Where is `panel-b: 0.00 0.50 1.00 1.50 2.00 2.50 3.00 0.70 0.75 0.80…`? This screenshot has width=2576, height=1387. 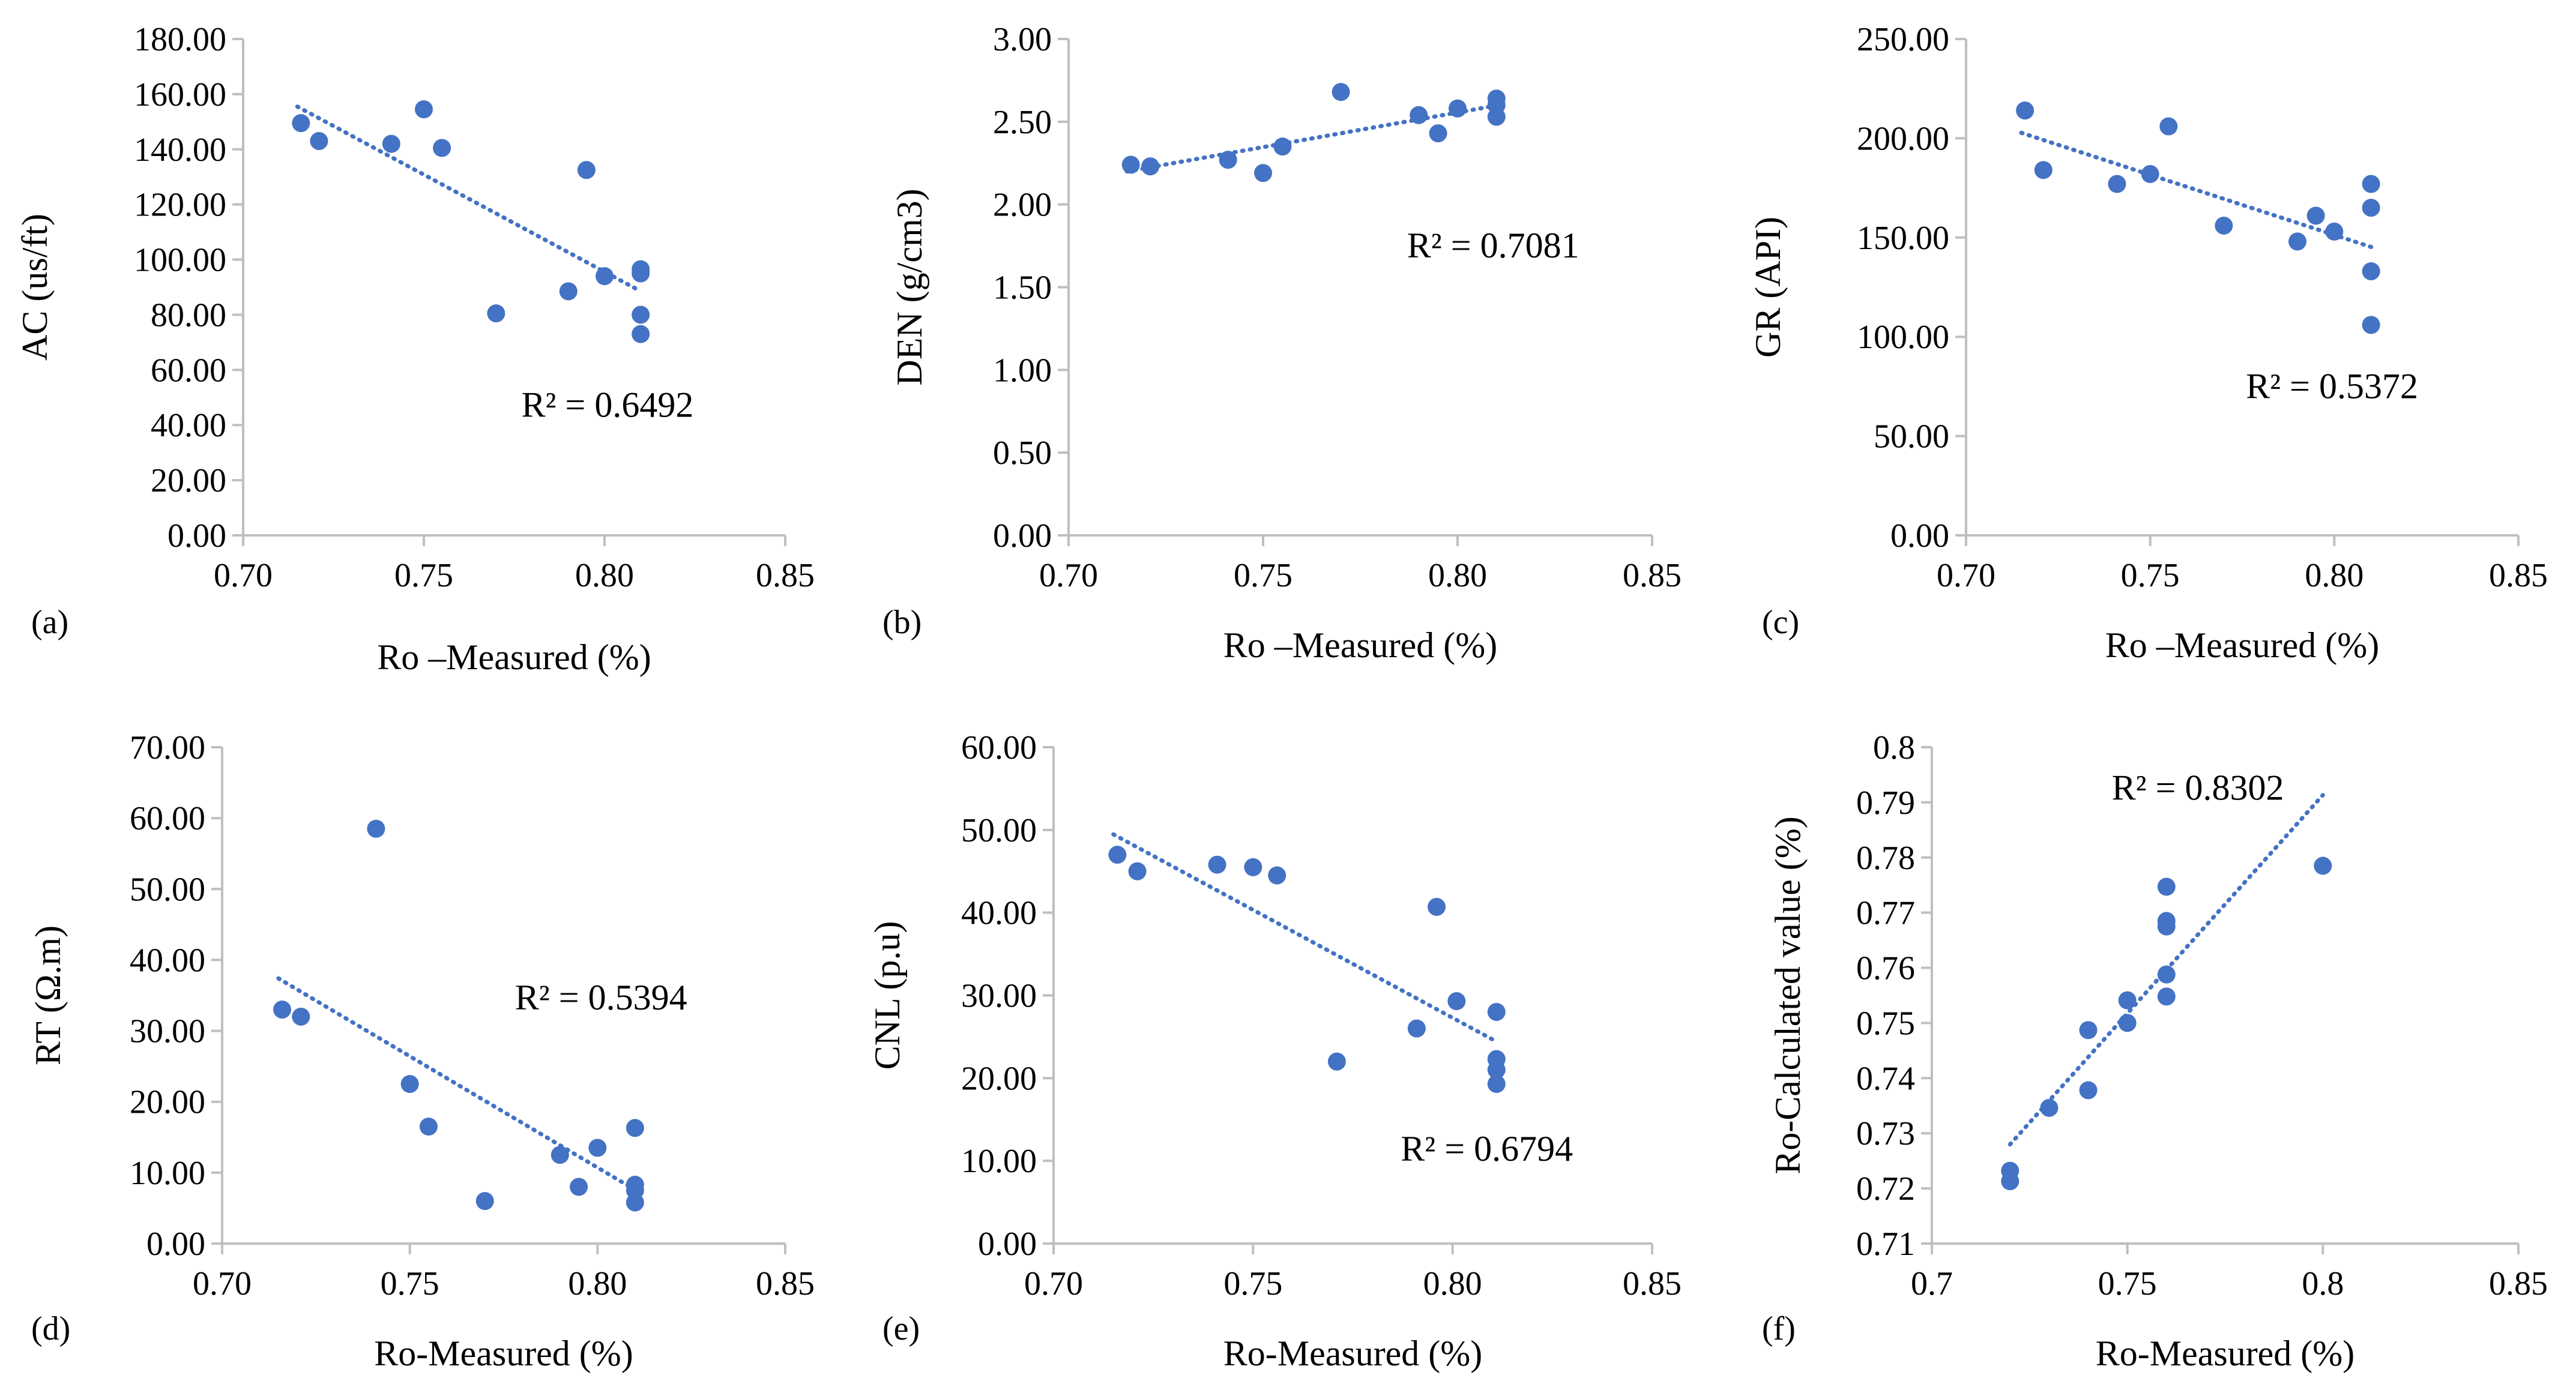
panel-b: 0.00 0.50 1.00 1.50 2.00 2.50 3.00 0.70 0.75 0.80… is located at coordinates (1282, 343).